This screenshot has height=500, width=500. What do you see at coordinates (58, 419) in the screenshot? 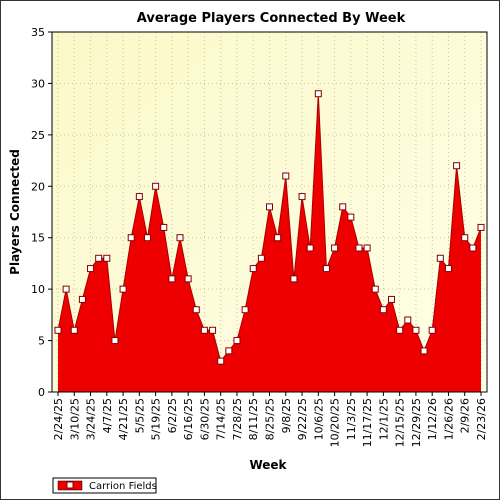
I see `x-tick-label: 2/24/25` at bounding box center [58, 419].